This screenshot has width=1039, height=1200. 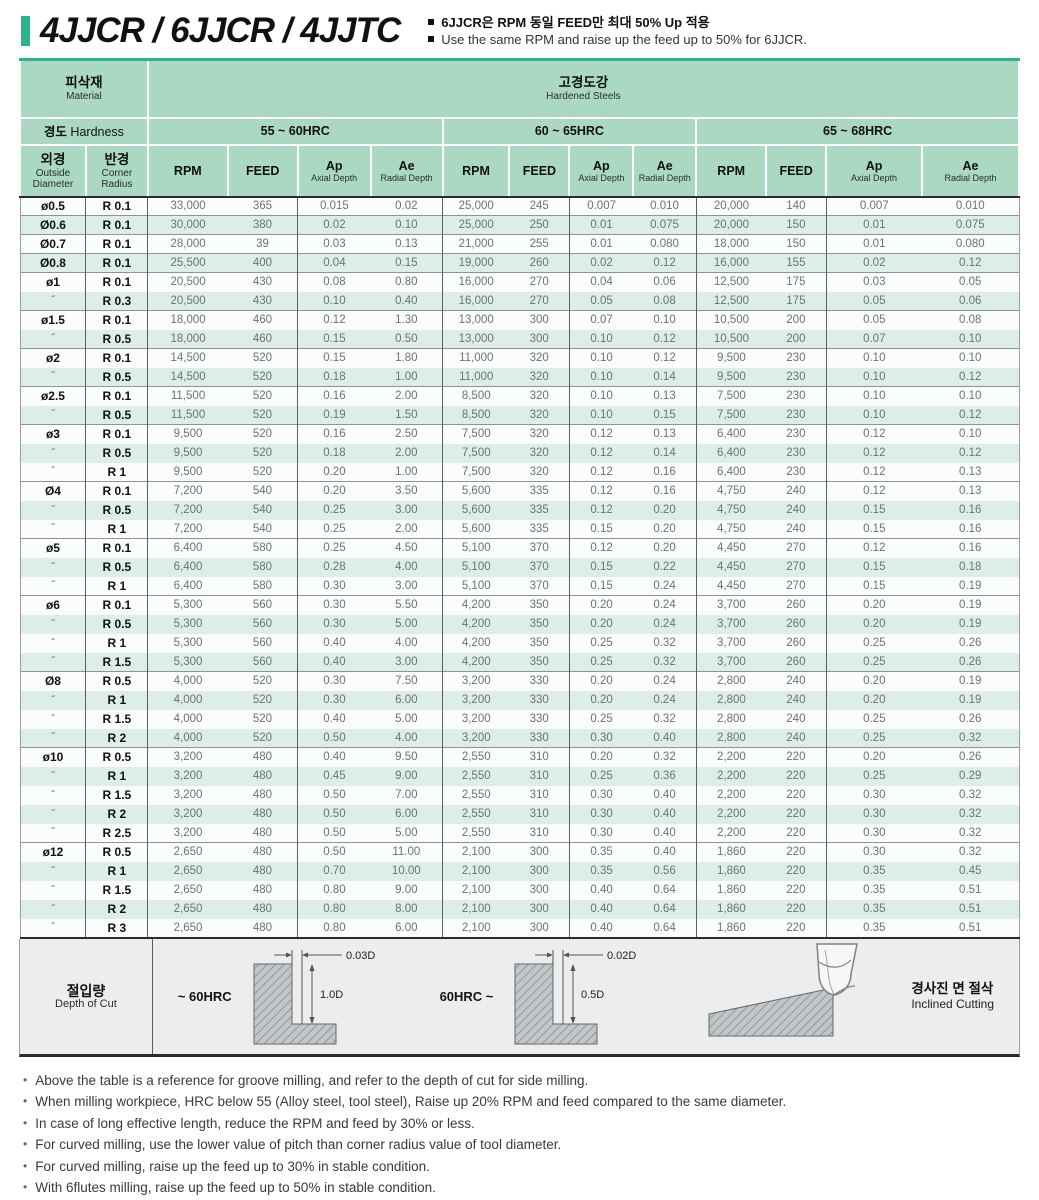 What do you see at coordinates (731, 282) in the screenshot?
I see `rpm-cell: 12,500` at bounding box center [731, 282].